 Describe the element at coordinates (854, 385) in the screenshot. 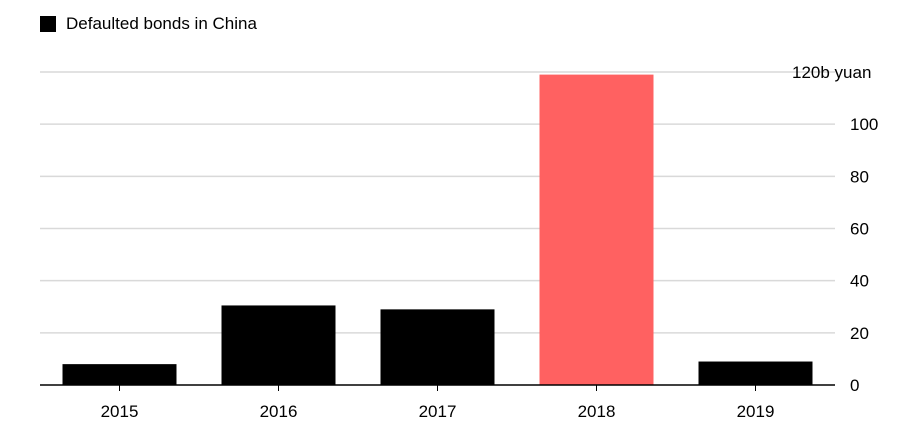

I see `y-tick-label: 0` at that location.